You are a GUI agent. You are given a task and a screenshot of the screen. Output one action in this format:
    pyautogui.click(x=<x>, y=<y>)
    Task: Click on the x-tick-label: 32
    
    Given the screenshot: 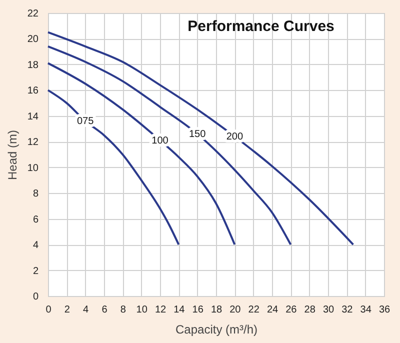 What is the action you would take?
    pyautogui.click(x=348, y=310)
    